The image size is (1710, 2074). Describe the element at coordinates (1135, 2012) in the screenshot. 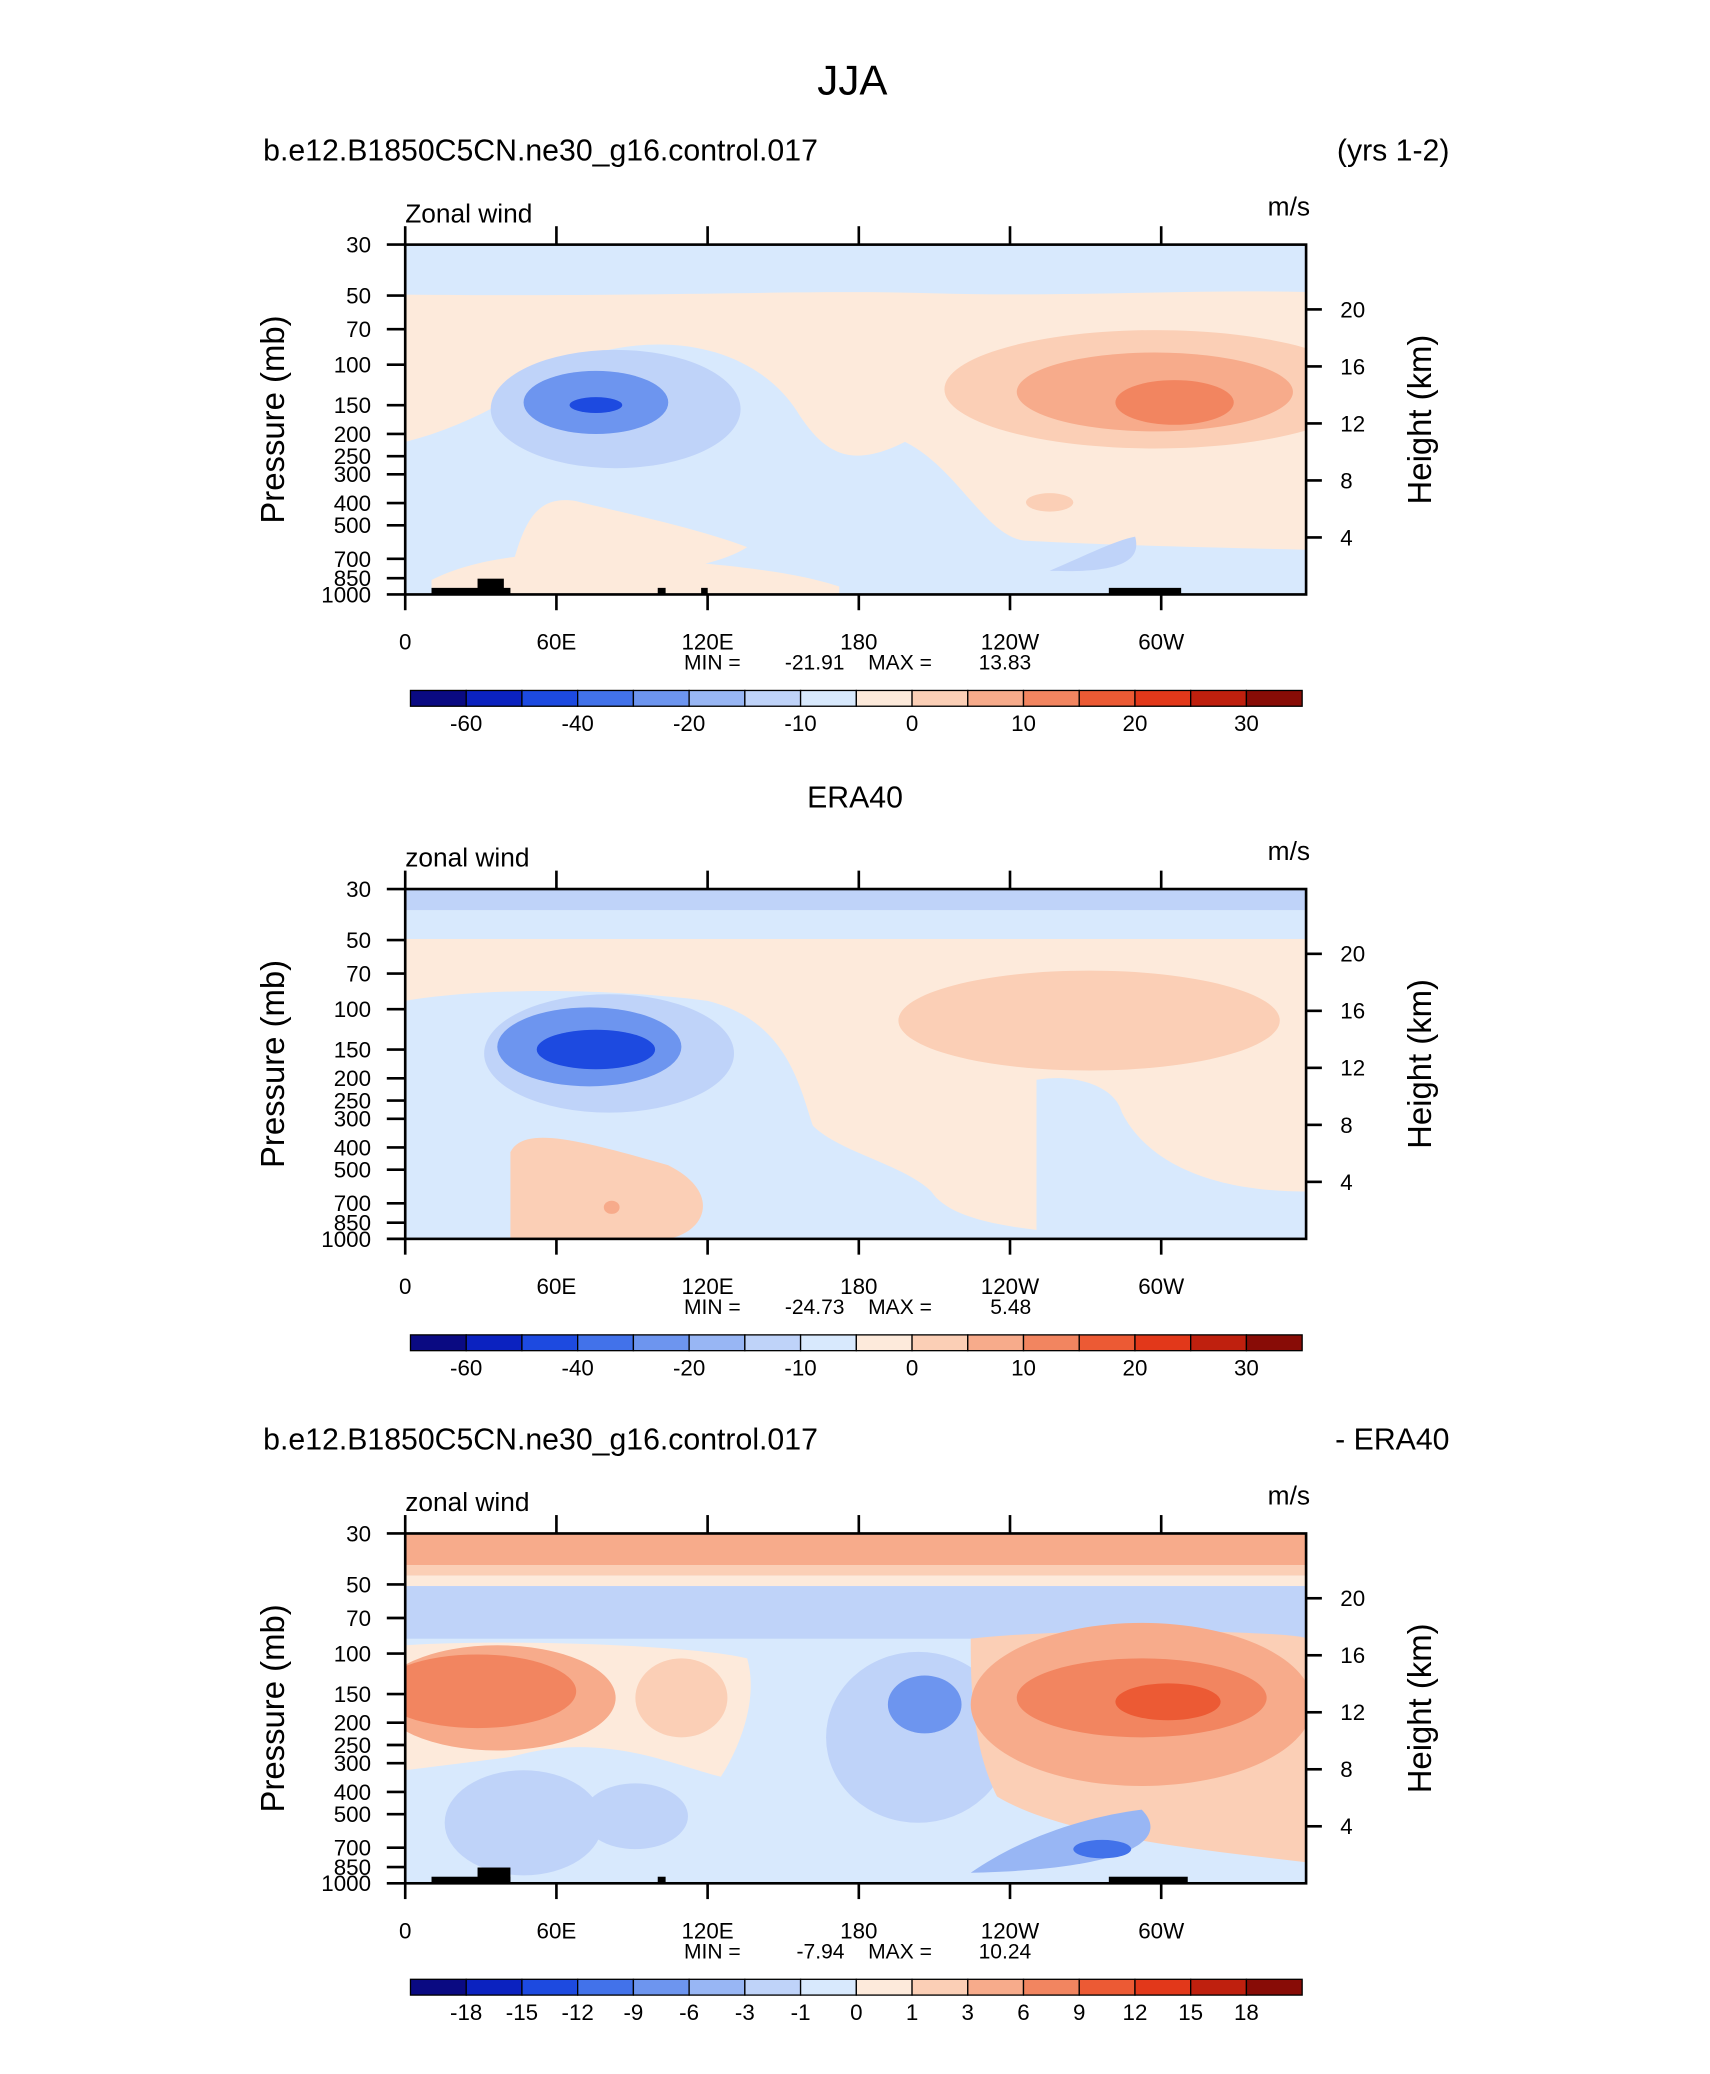

I see `colorbar-label: 12` at that location.